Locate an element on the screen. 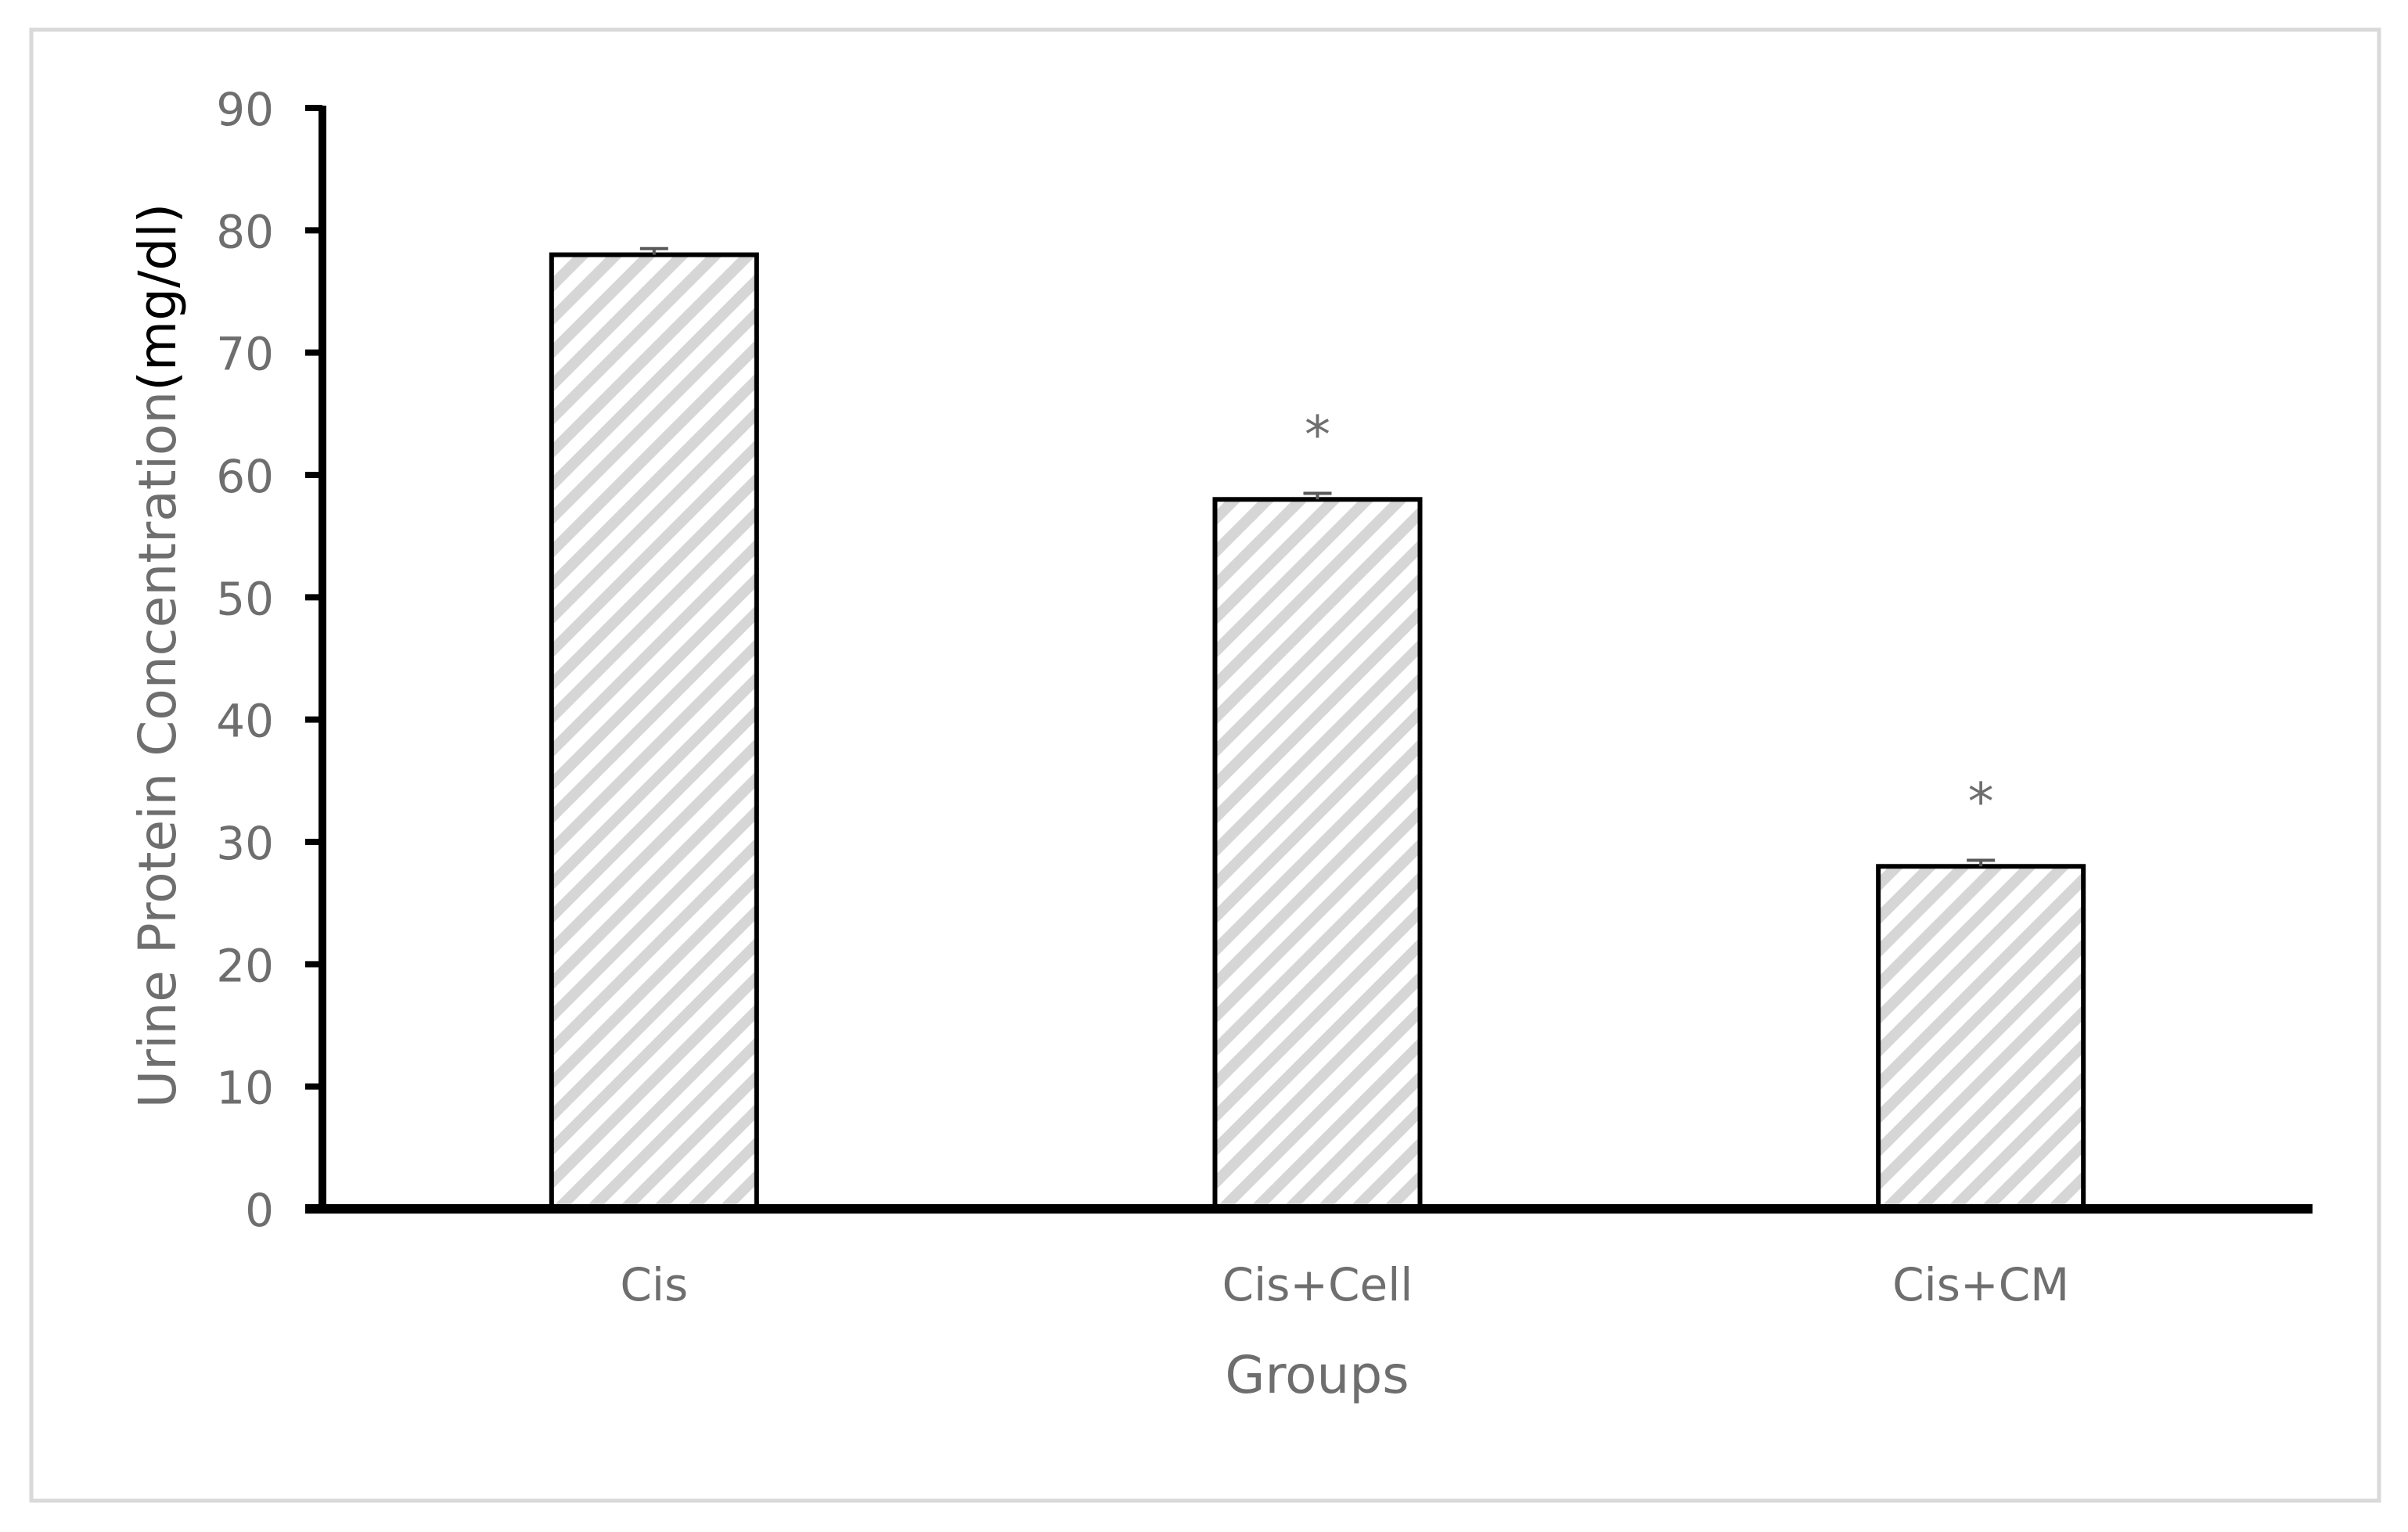 The width and height of the screenshot is (2408, 1532). x-axis-title: Groups is located at coordinates (1317, 1375).